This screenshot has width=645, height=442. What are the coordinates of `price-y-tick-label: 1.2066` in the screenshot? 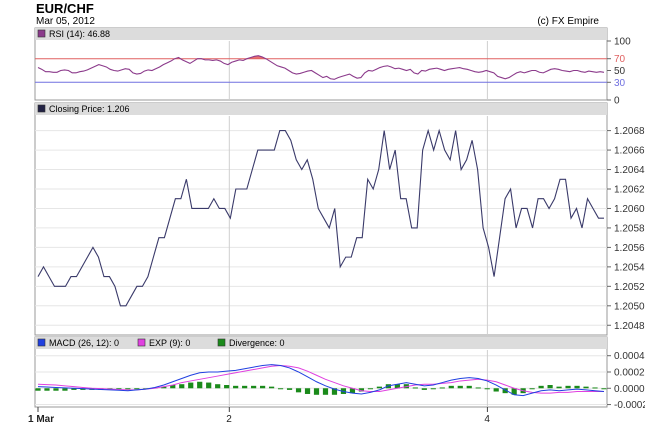 It's located at (629, 151).